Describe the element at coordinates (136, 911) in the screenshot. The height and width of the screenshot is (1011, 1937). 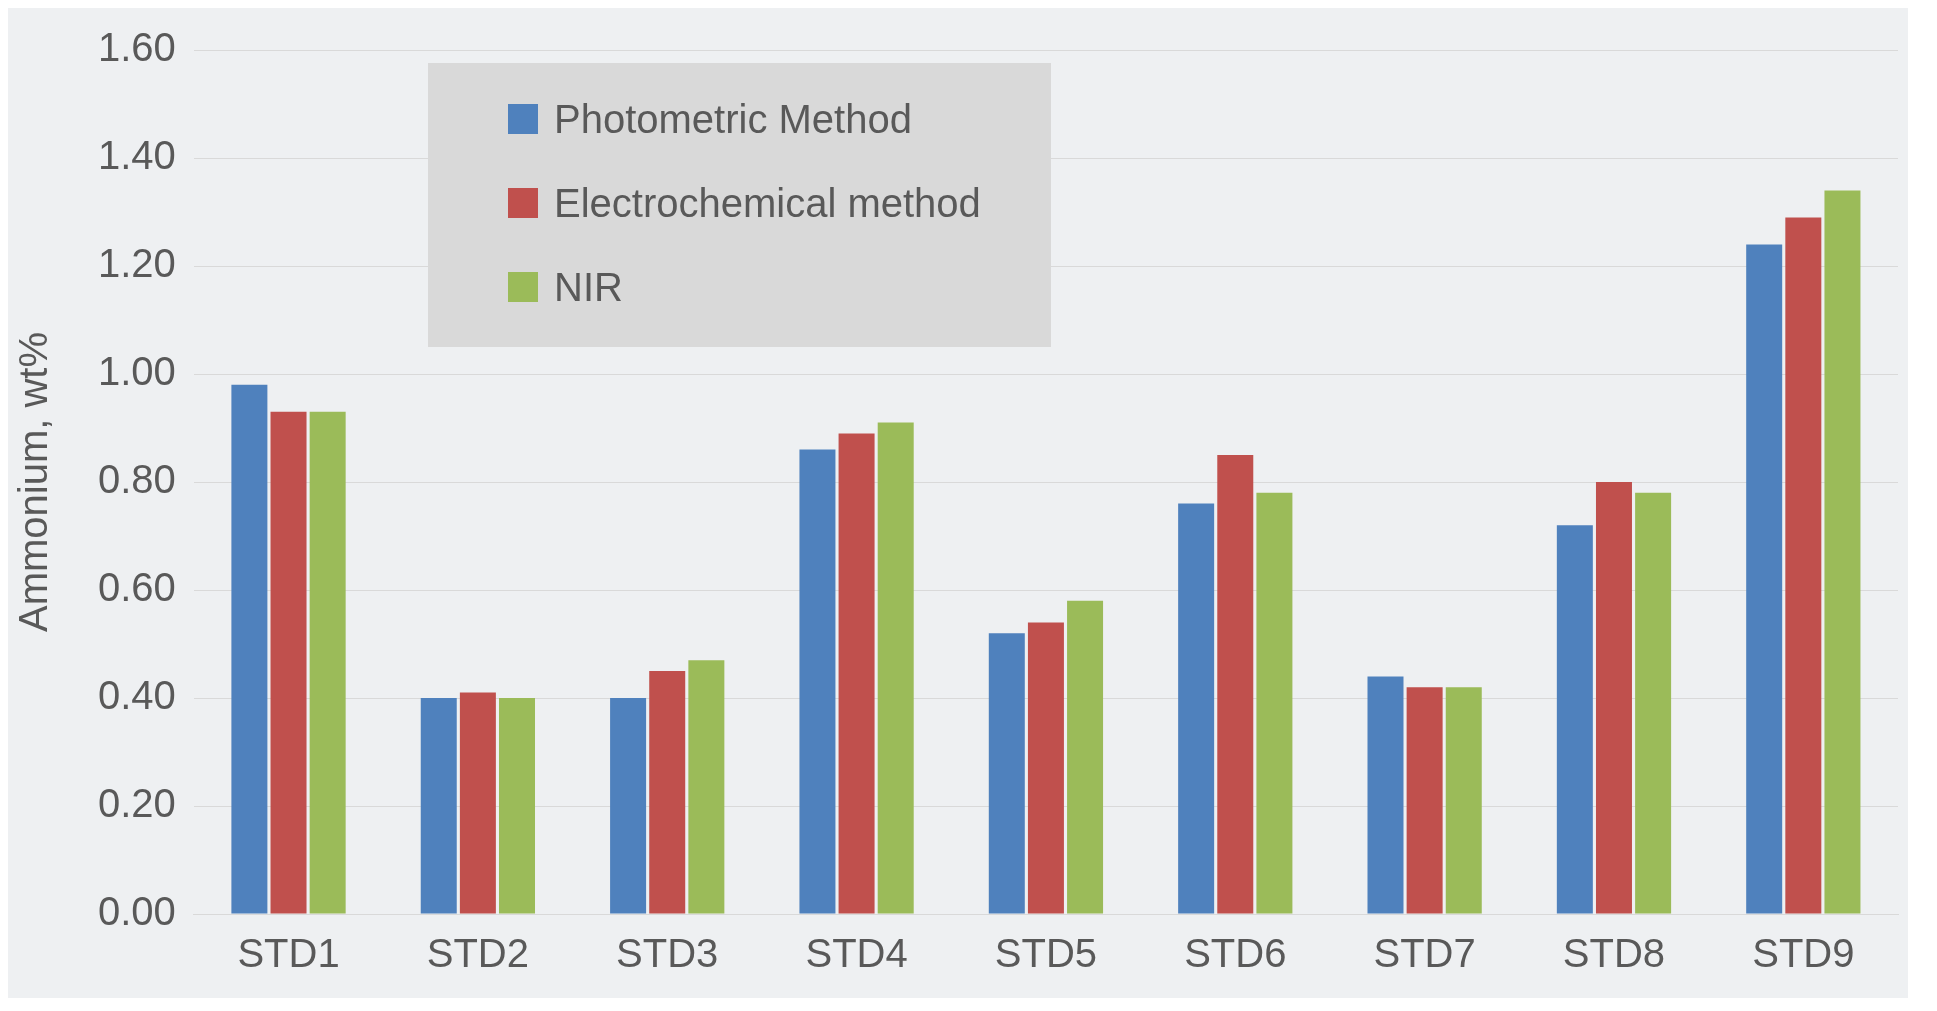
I see `y-tick-label: 0.00` at that location.